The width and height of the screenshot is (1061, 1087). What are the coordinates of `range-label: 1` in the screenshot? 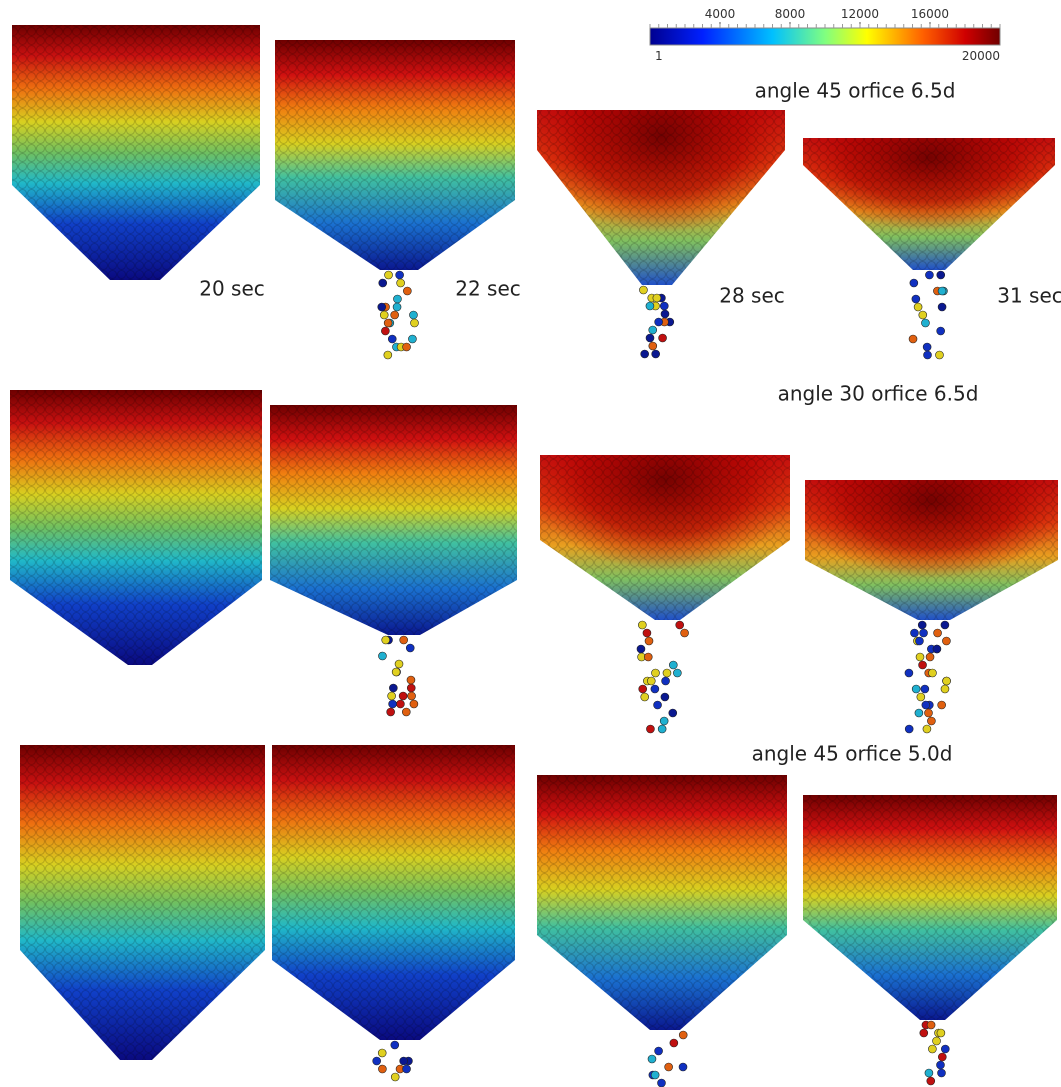 It's located at (659, 56).